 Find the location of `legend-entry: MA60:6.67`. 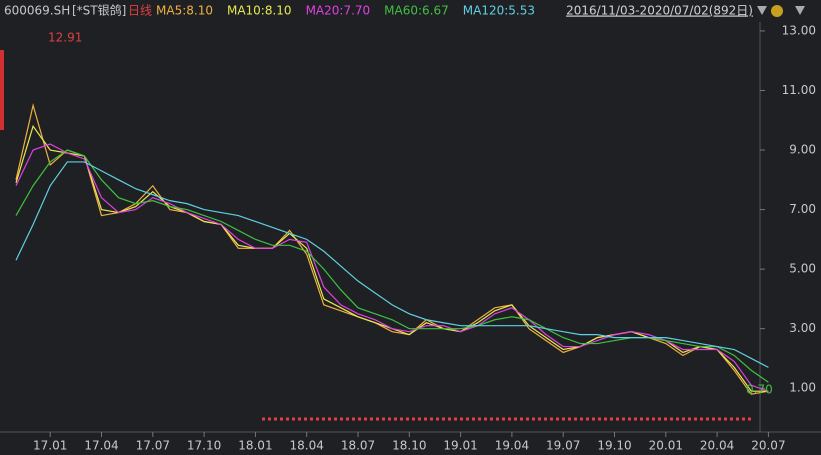

legend-entry: MA60:6.67 is located at coordinates (416, 11).